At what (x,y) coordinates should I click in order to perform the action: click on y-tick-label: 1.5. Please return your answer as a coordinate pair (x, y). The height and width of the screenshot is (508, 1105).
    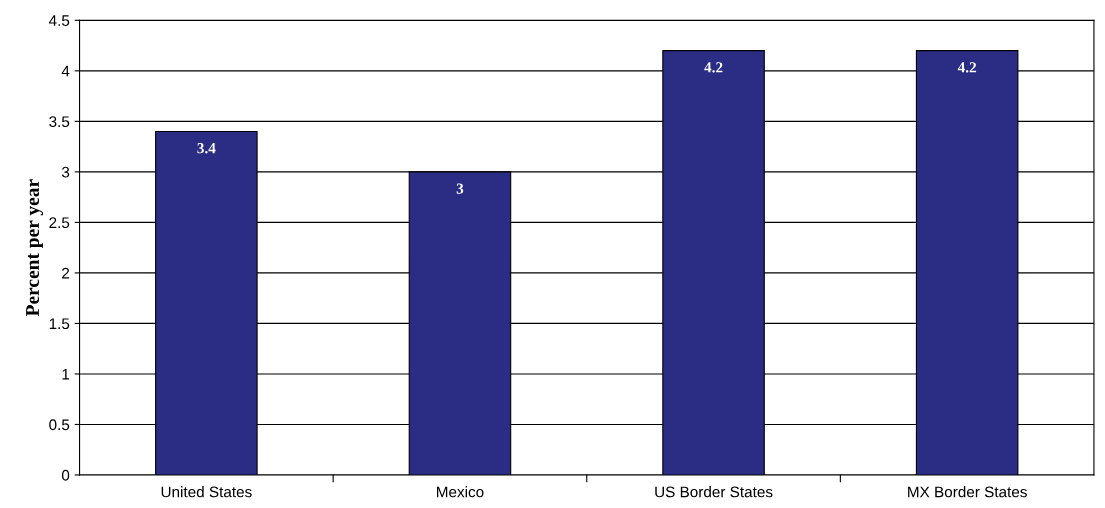
    Looking at the image, I should click on (59, 324).